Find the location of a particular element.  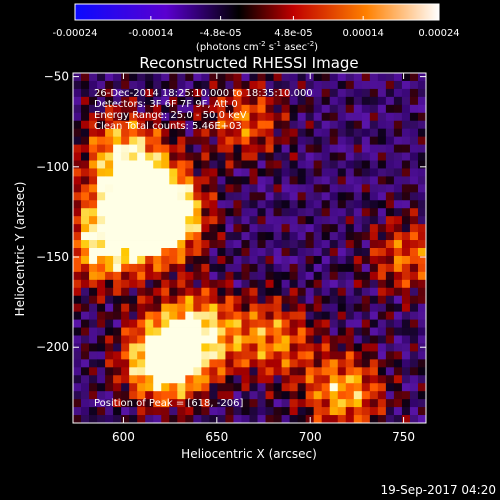

footer-timestamp: 19-Sep-2017 04:20 is located at coordinates (438, 490).